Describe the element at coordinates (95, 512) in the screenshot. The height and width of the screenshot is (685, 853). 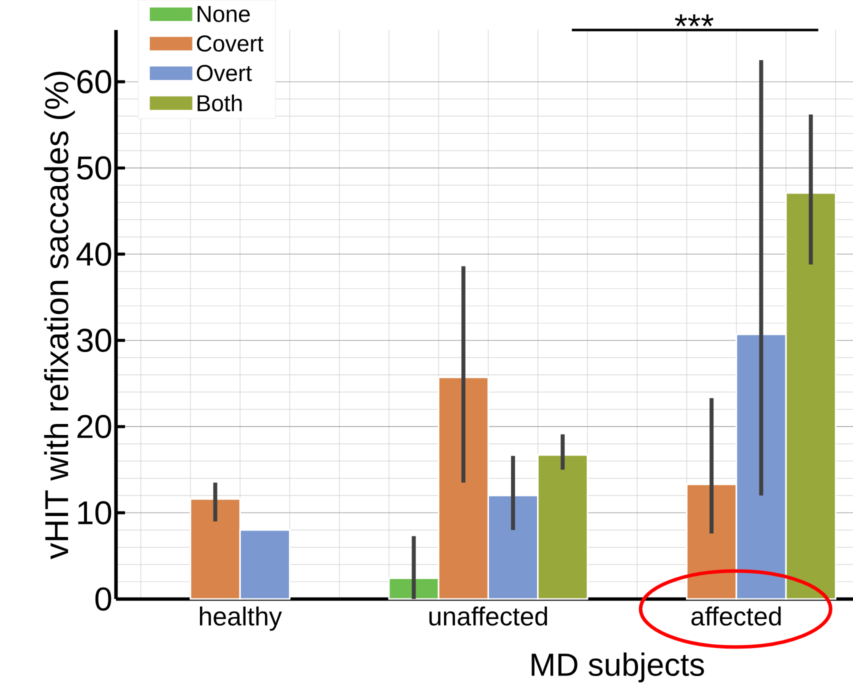
I see `y-tick-label: 10` at that location.